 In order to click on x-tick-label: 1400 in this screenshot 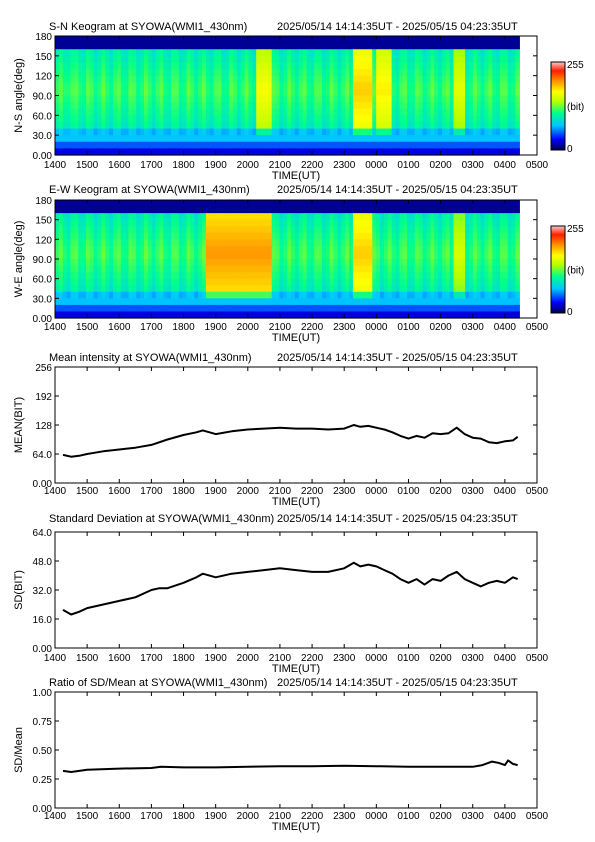, I will do `click(55, 658)`.